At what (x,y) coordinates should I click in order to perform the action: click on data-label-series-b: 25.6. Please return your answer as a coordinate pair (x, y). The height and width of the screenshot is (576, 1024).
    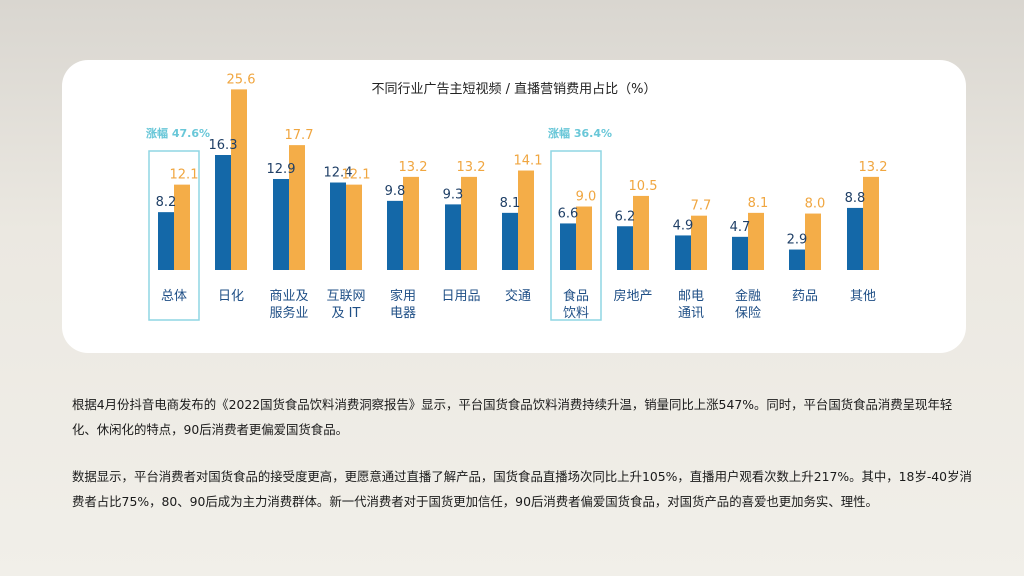
    Looking at the image, I should click on (241, 79).